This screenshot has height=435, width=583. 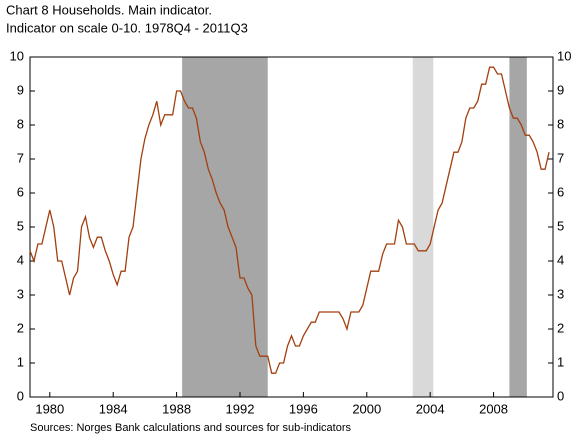 I want to click on y2-tick-label: 5, so click(x=560, y=225).